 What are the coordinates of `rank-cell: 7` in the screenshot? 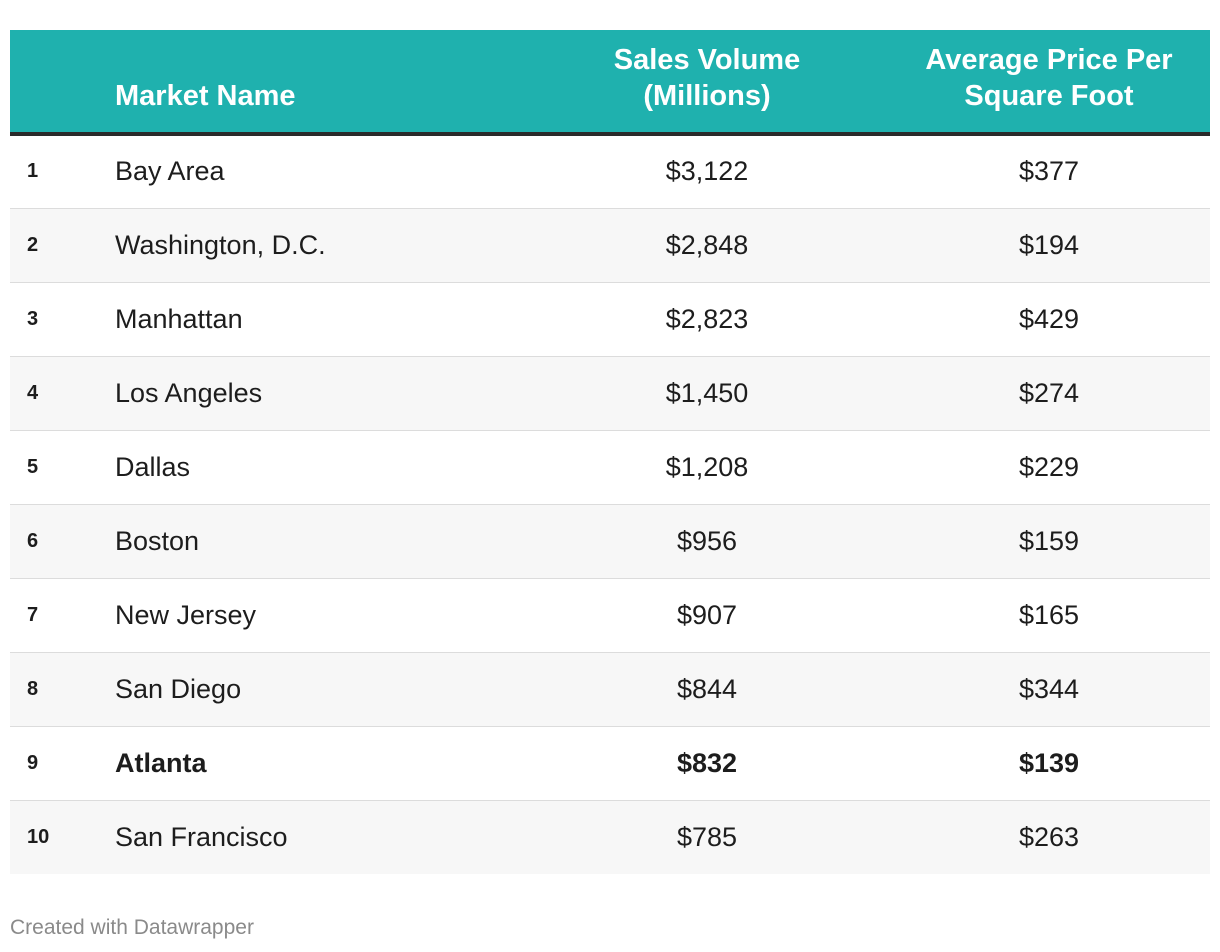 It's located at (62, 615).